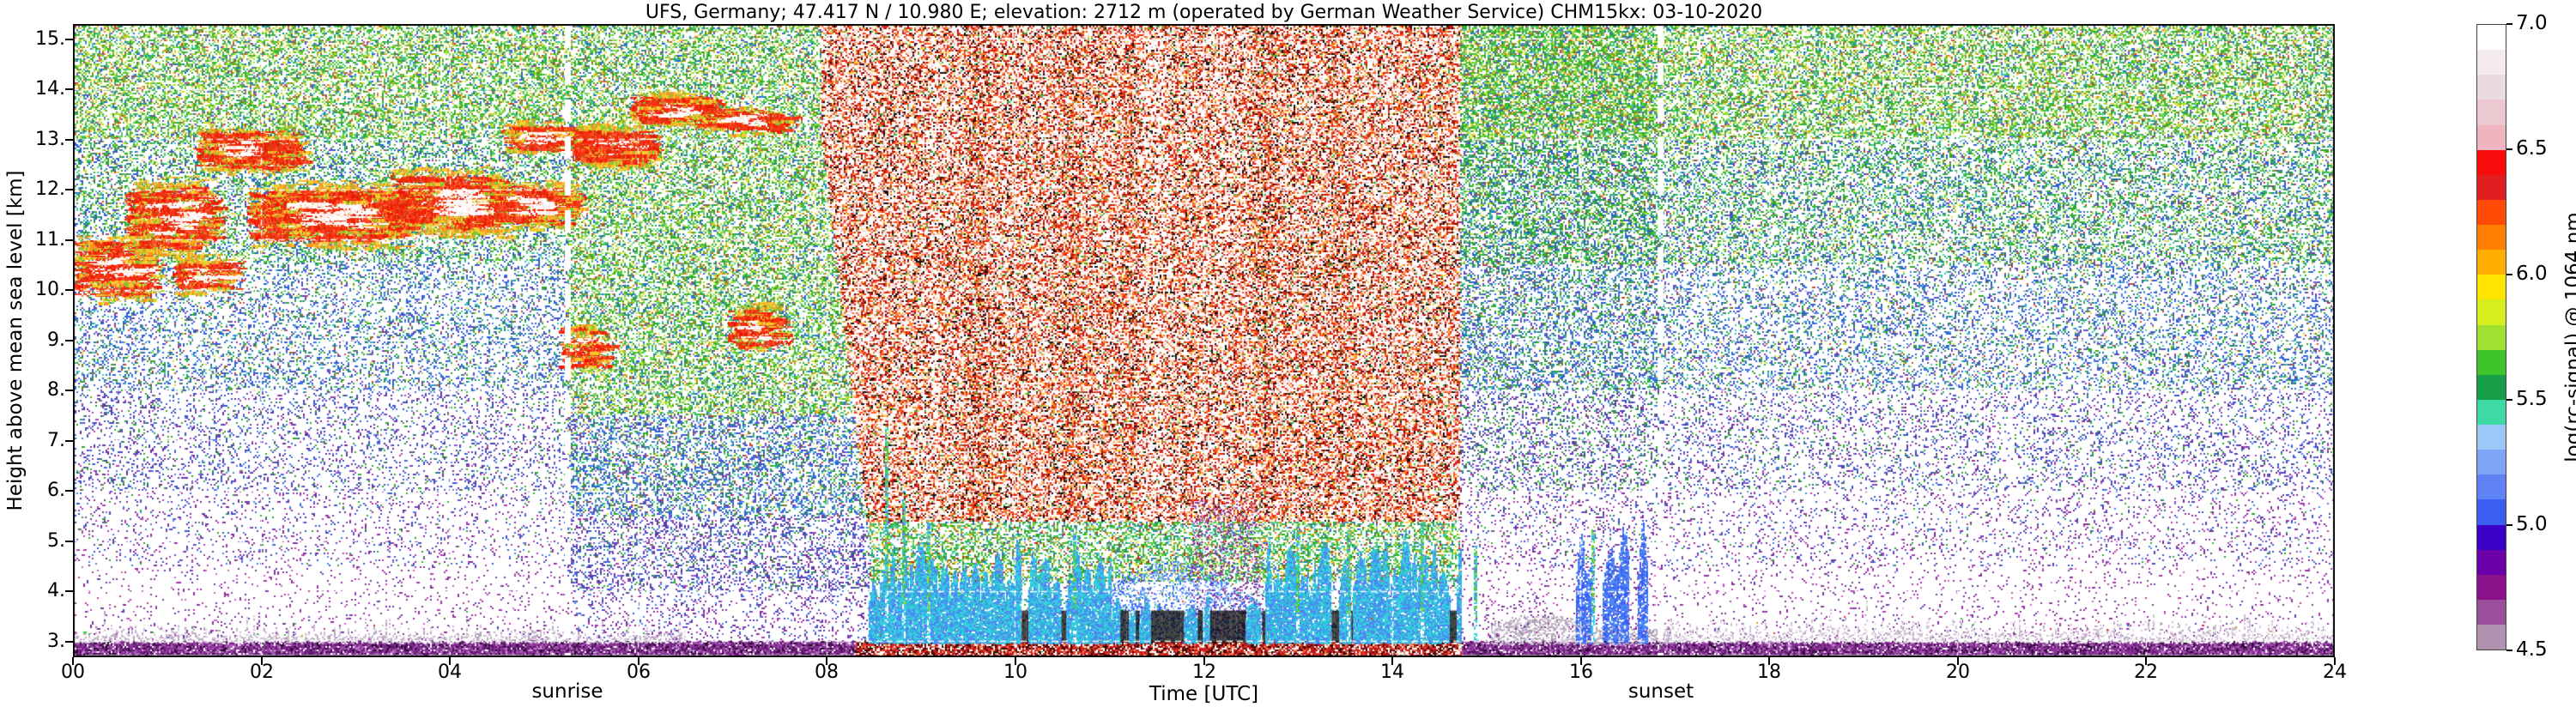 Image resolution: width=2576 pixels, height=707 pixels. What do you see at coordinates (56, 390) in the screenshot?
I see `y-tick-label: 8.` at bounding box center [56, 390].